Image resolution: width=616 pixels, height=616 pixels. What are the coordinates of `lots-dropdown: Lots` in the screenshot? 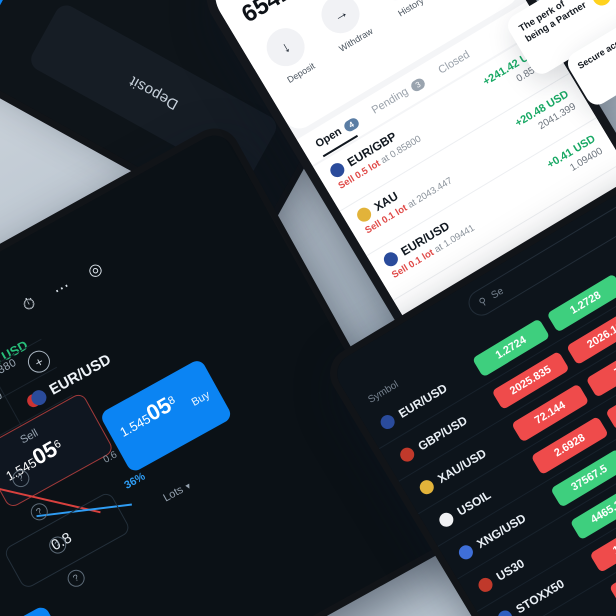 It's located at (176, 492).